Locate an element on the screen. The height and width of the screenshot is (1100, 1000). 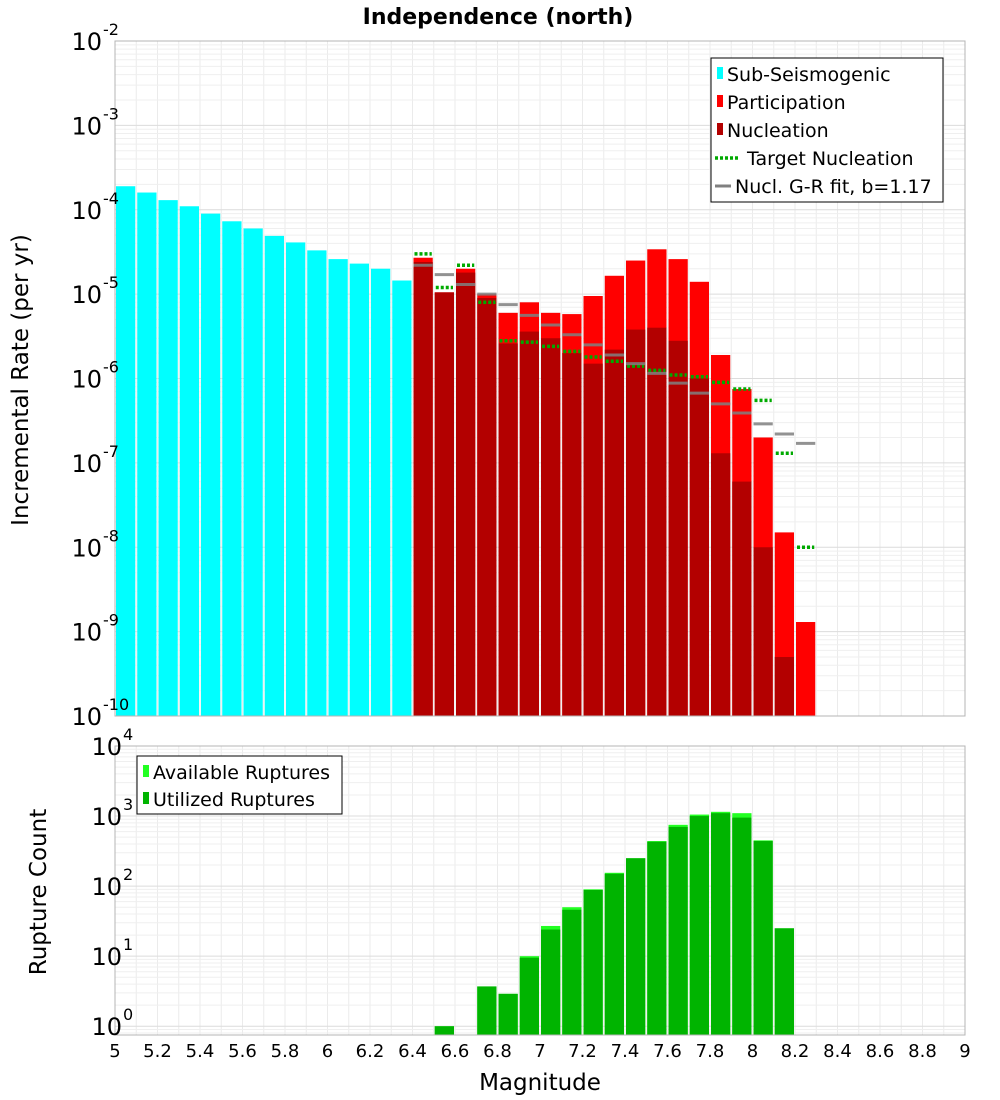
series-utilized-ruptures is located at coordinates (614, 924).